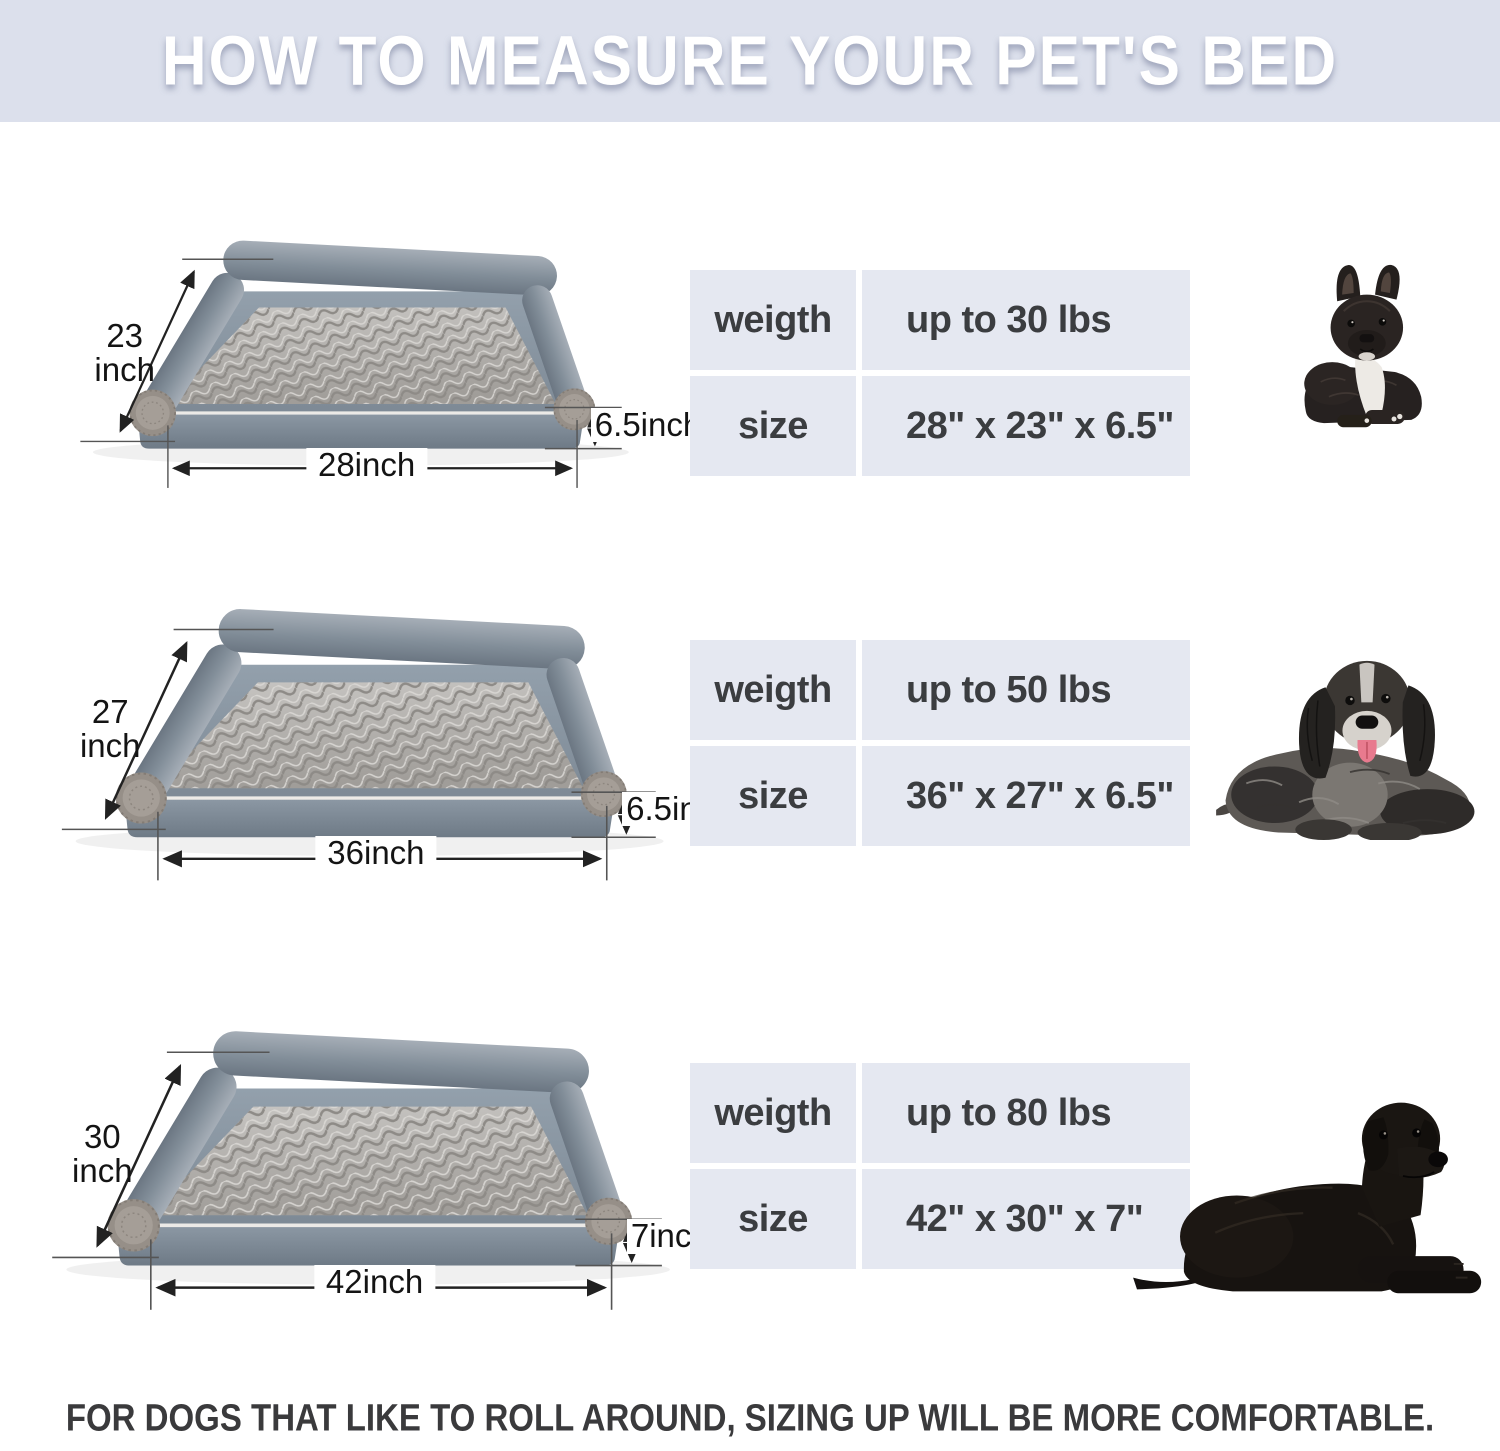 This screenshot has width=1500, height=1451. Describe the element at coordinates (377, 370) in the screenshot. I see `bed-diagram-small: 23 inch 28inch 6.5inch` at that location.